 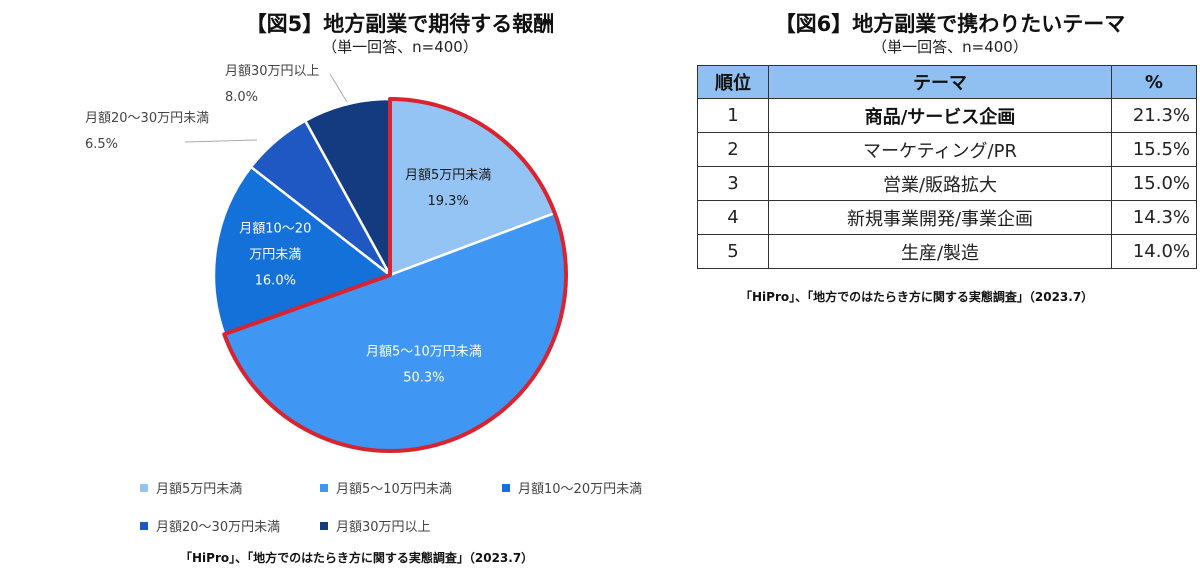 I want to click on slice-value-label: 6.5%, so click(x=101, y=144).